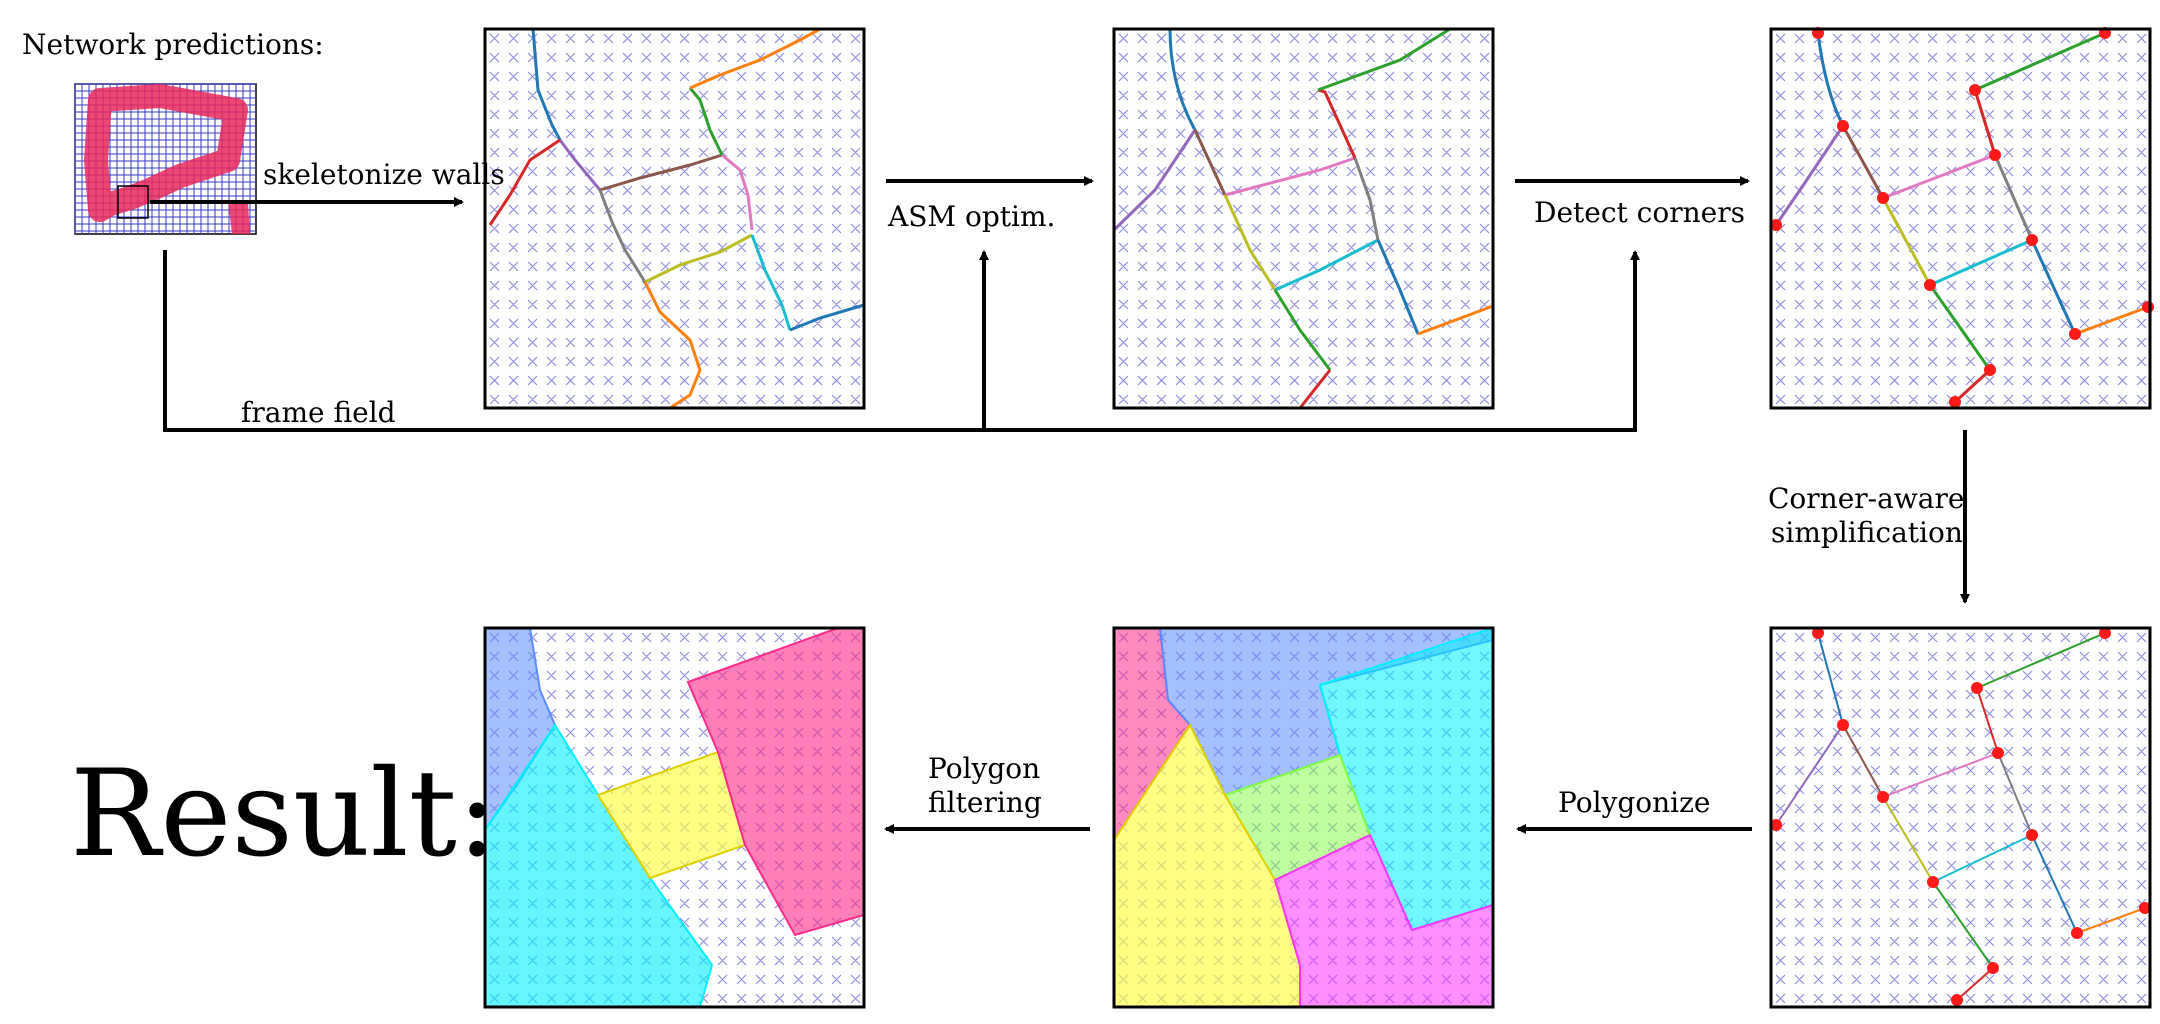  What do you see at coordinates (384, 174) in the screenshot?
I see `label-skeletonize: skeletonize walls` at bounding box center [384, 174].